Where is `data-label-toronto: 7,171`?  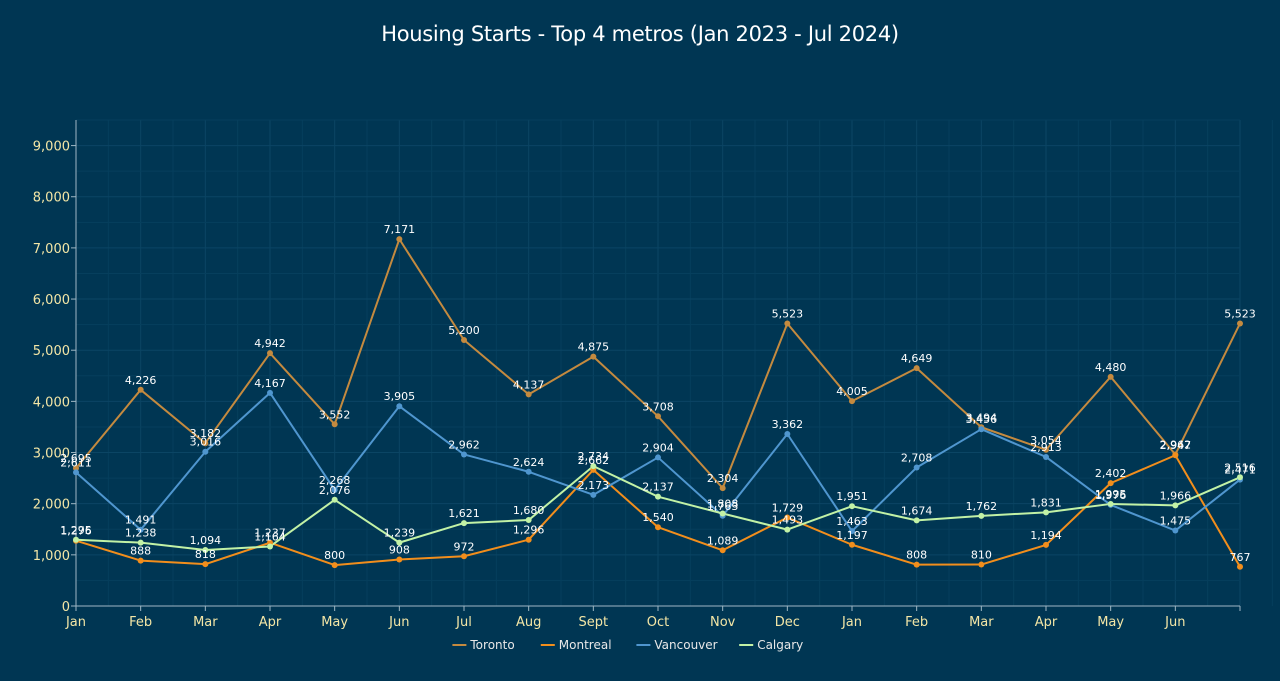 data-label-toronto: 7,171 is located at coordinates (400, 229).